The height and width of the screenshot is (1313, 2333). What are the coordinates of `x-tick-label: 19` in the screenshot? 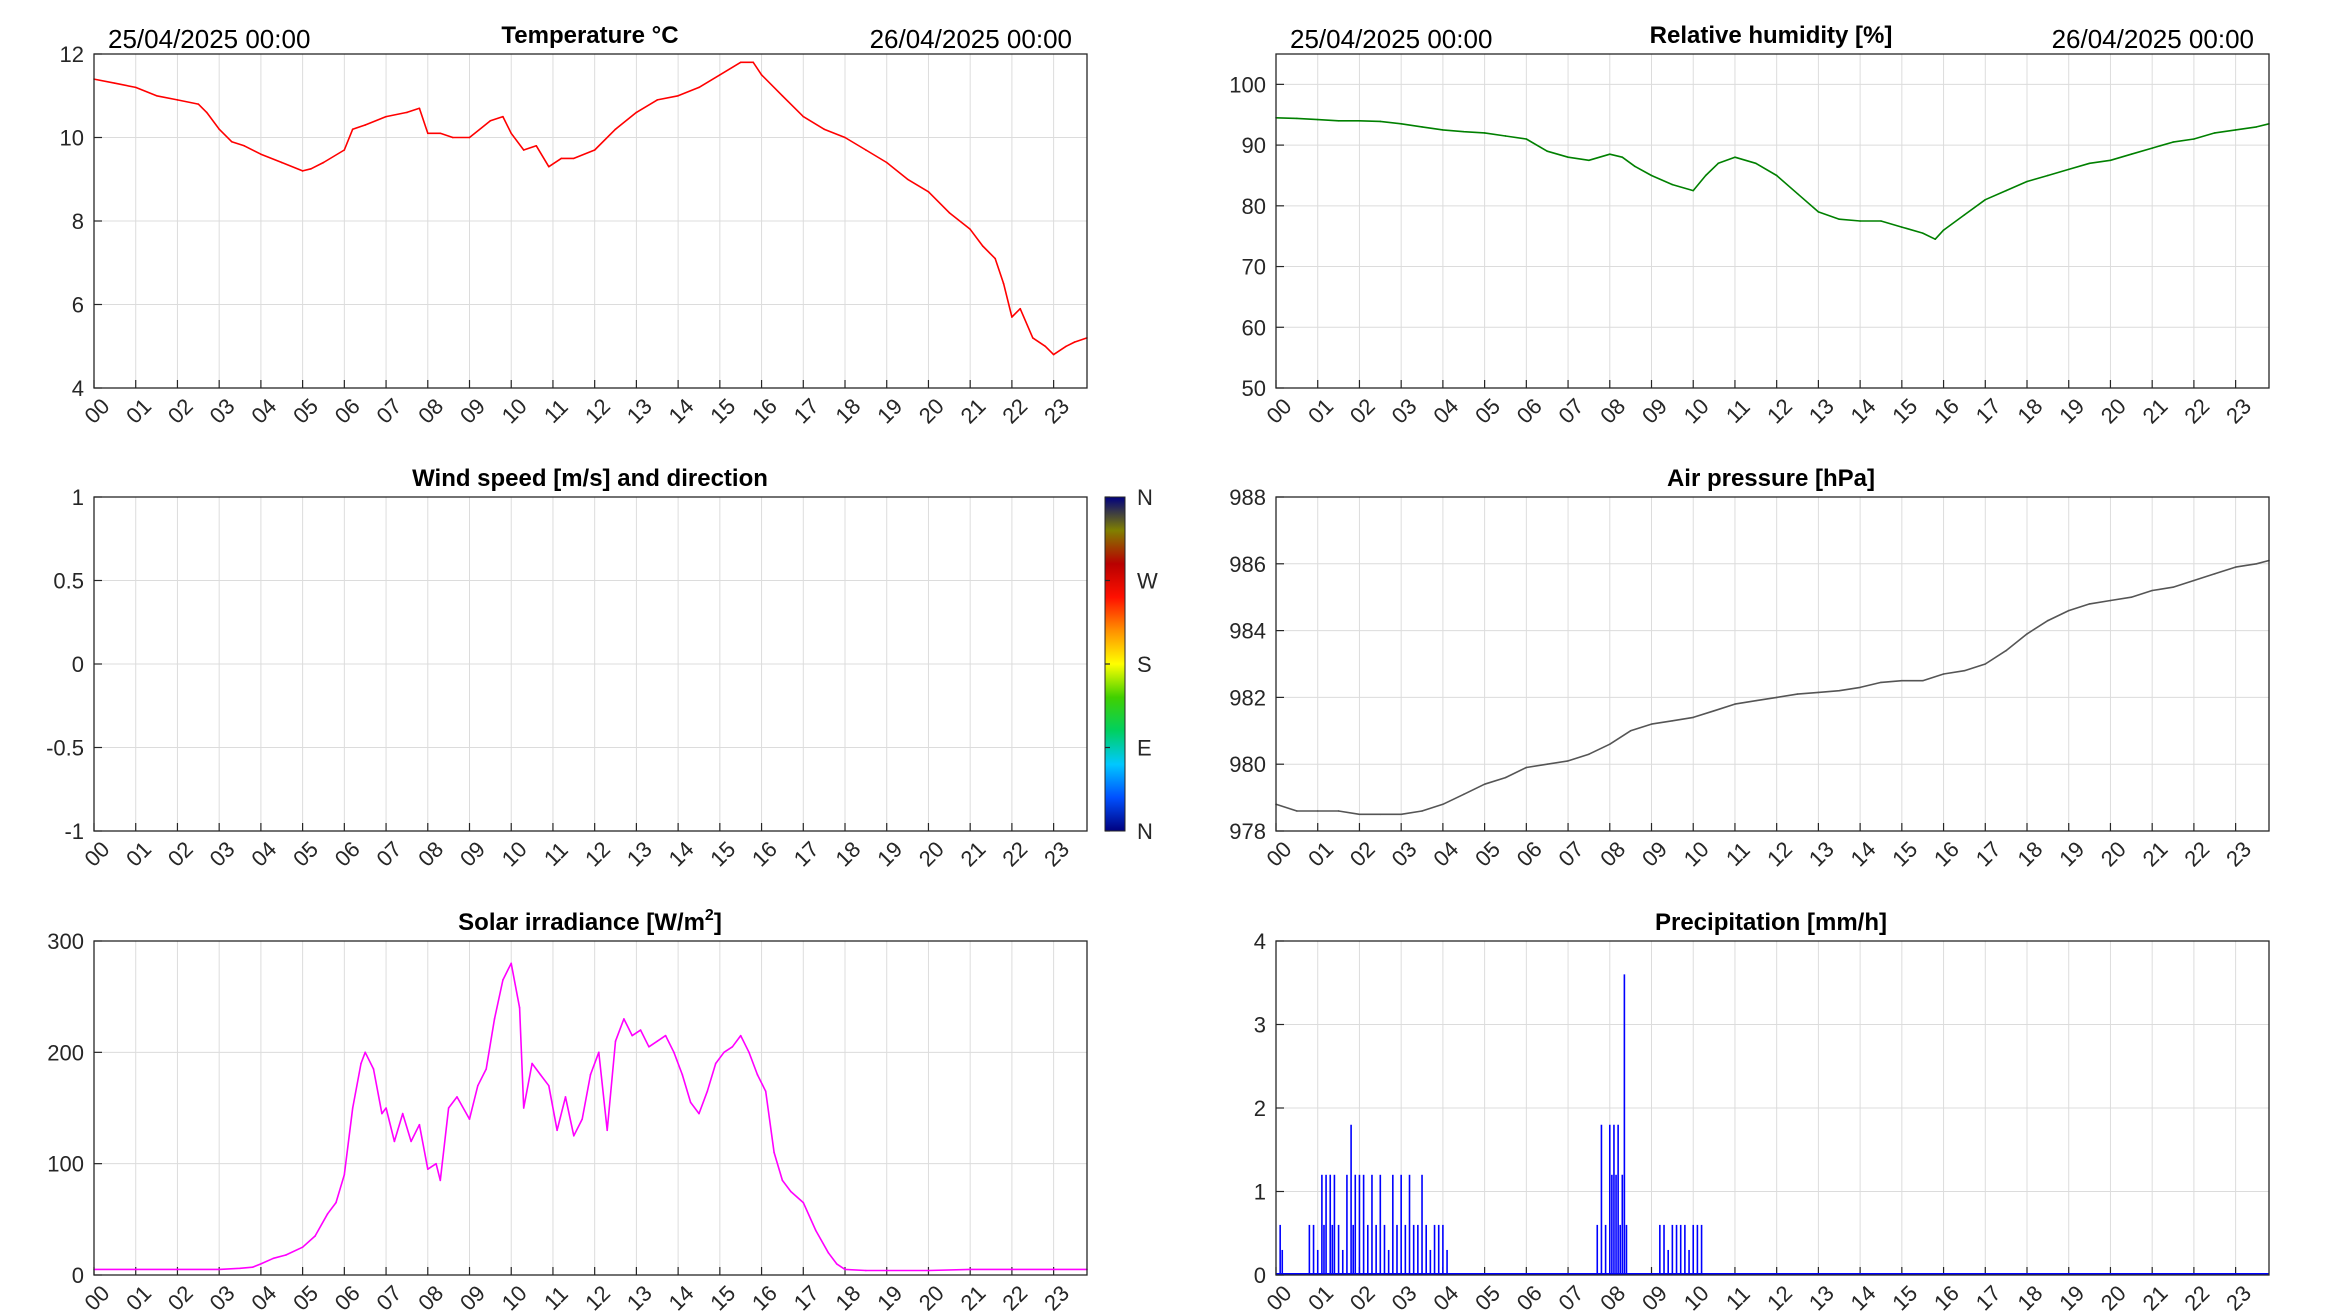 It's located at (2071, 1296).